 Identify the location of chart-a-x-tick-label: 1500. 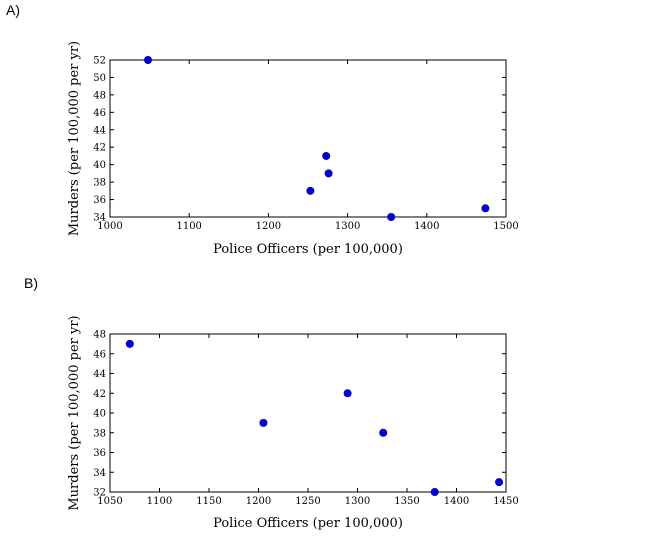
(505, 226).